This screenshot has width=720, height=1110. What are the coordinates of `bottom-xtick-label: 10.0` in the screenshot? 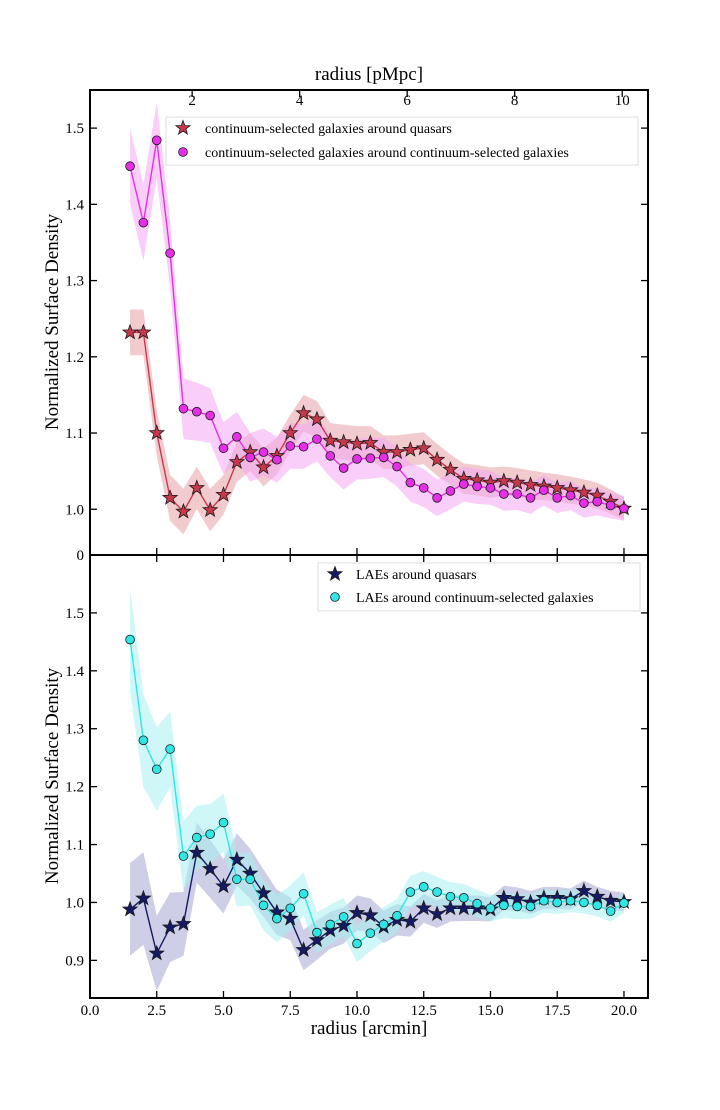 It's located at (357, 1011).